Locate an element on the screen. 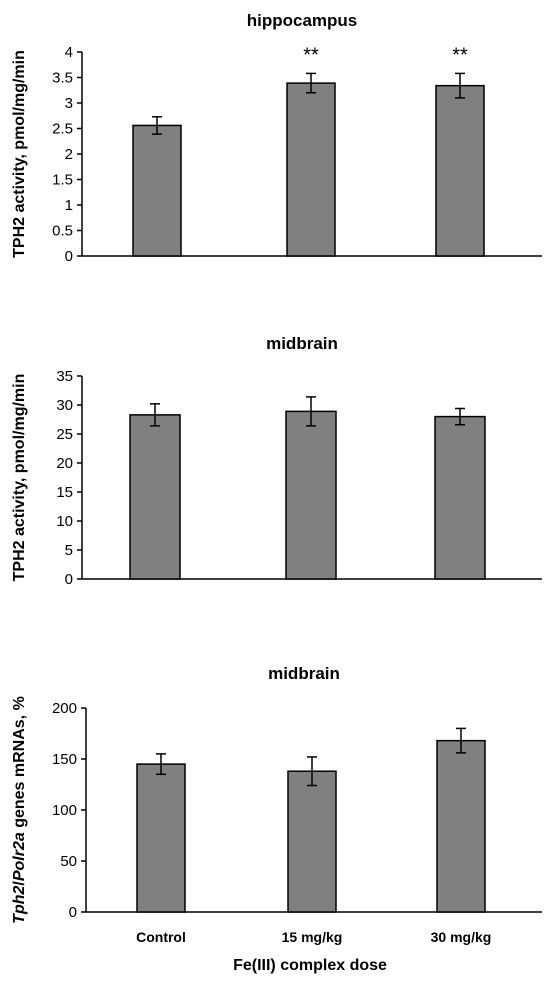  y-tick-label: 4 is located at coordinates (69, 52).